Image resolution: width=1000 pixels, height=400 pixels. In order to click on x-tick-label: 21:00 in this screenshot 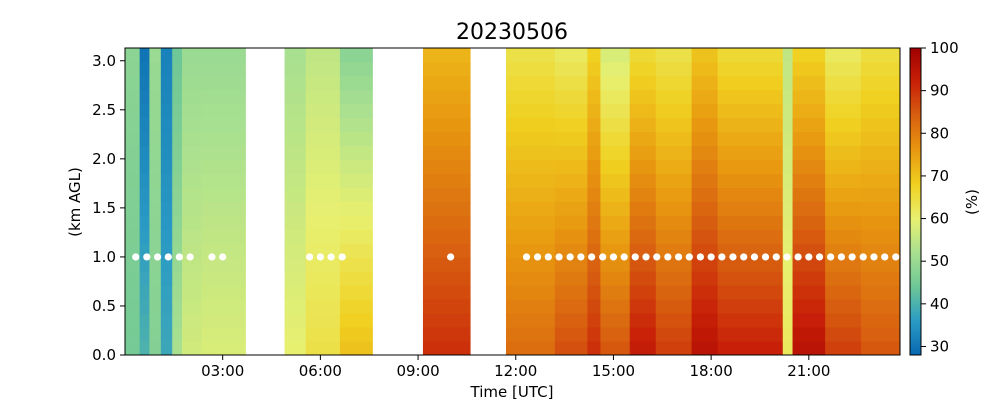, I will do `click(808, 371)`.